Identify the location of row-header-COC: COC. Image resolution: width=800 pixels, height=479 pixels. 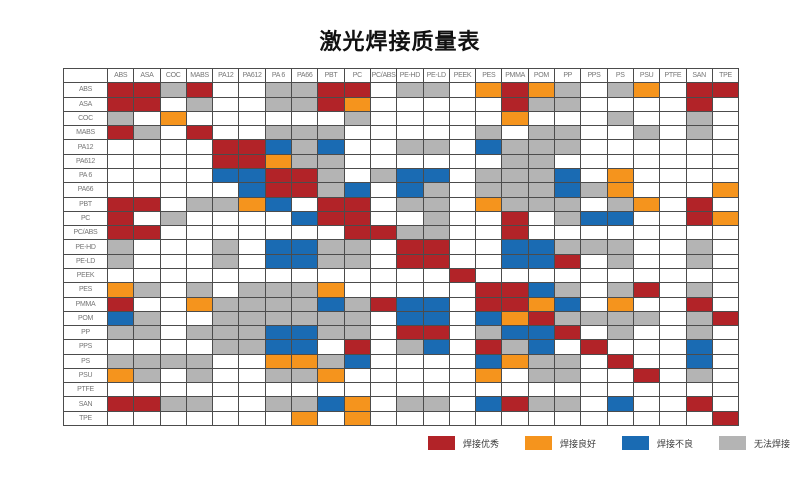
(86, 119).